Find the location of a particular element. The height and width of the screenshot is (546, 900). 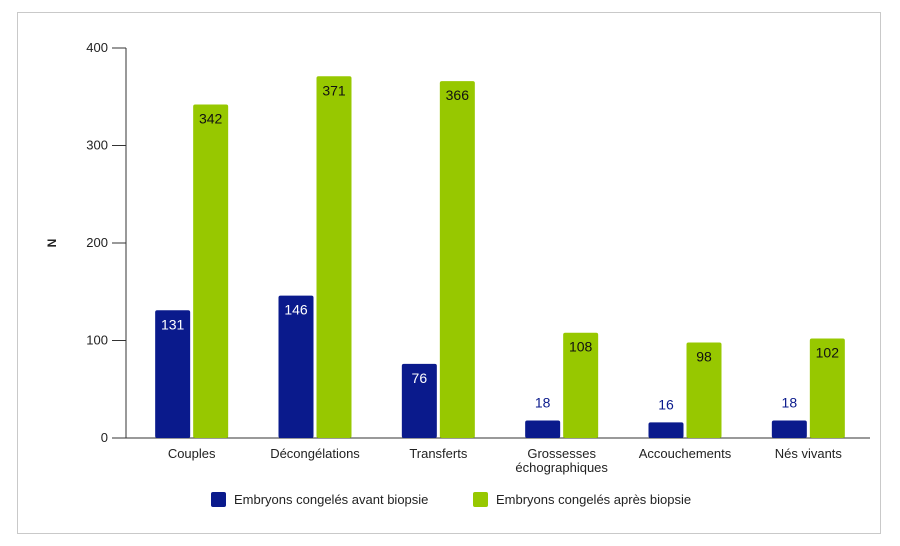

y-axis-label: N is located at coordinates (52, 243).